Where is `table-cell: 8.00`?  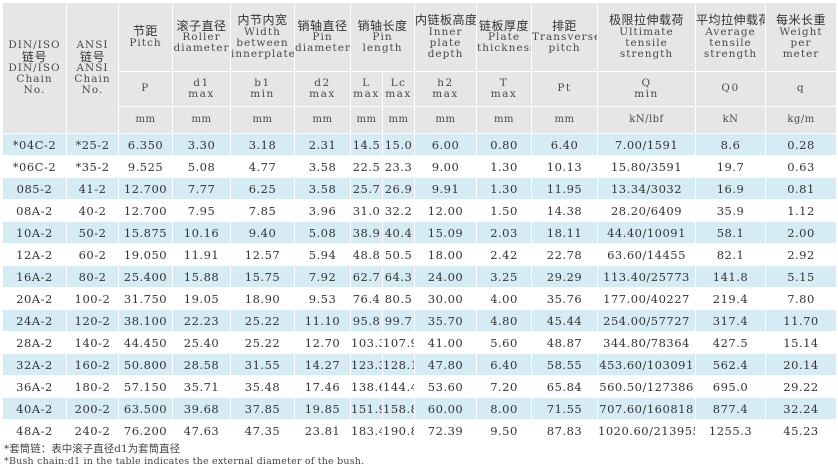
table-cell: 8.00 is located at coordinates (504, 408).